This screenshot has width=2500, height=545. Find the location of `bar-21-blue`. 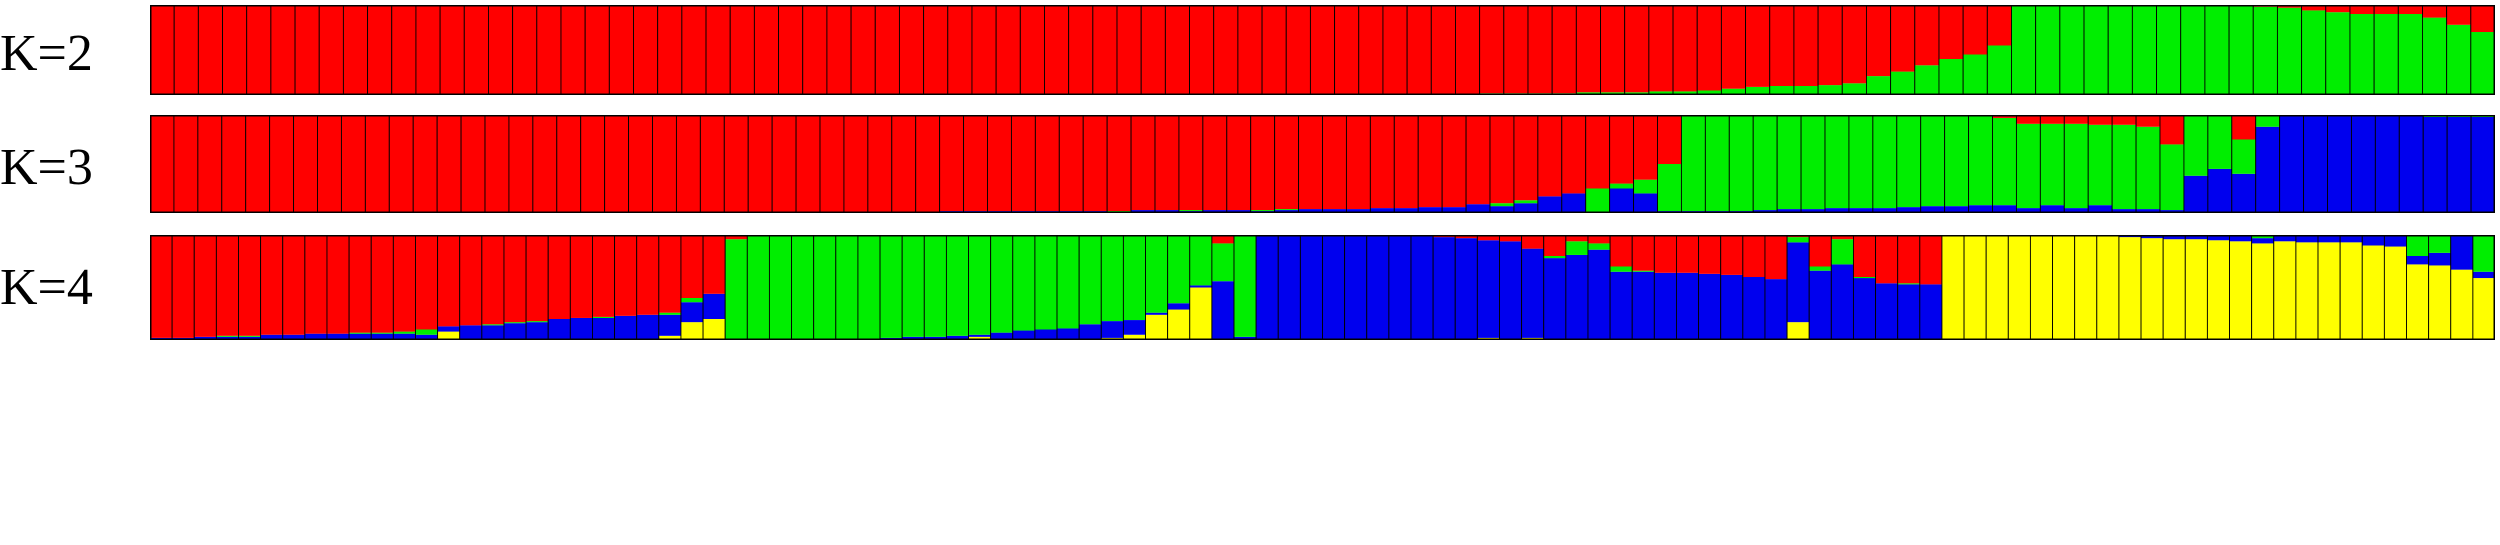

bar-21-blue is located at coordinates (603, 328).